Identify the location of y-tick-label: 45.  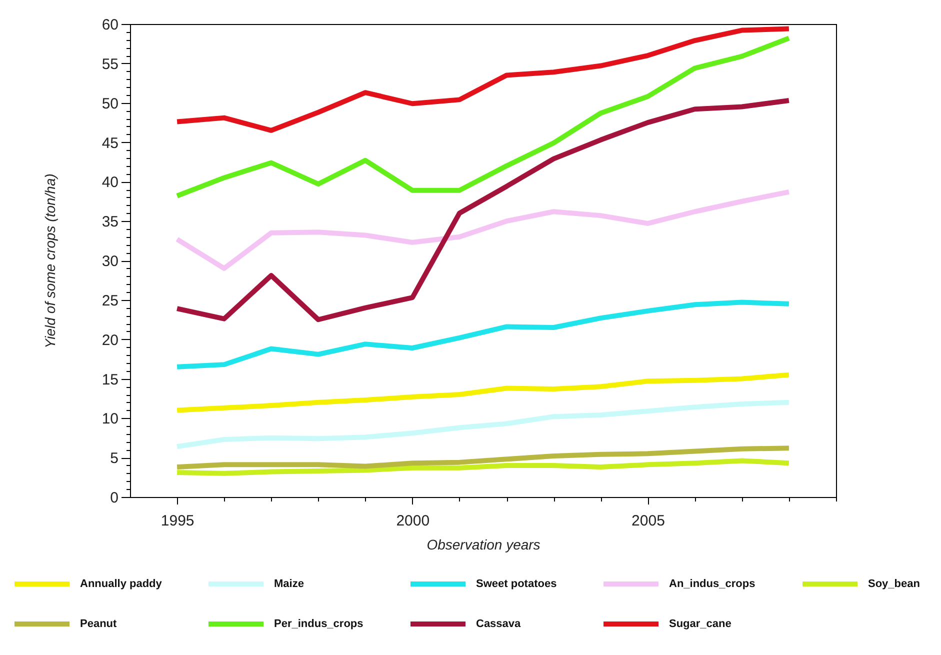
(110, 143).